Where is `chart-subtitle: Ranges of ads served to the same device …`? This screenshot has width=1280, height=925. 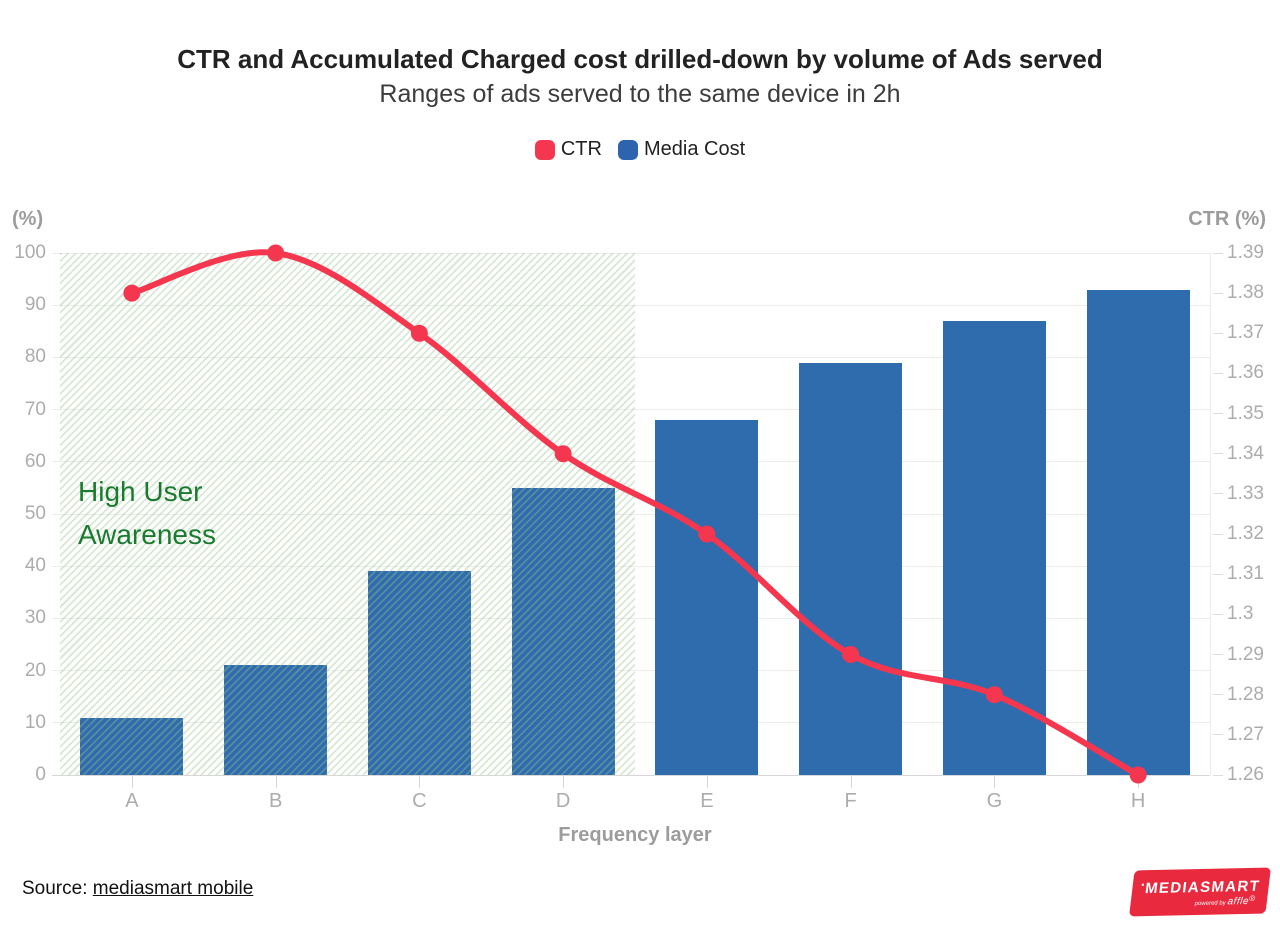
chart-subtitle: Ranges of ads served to the same device … is located at coordinates (640, 94).